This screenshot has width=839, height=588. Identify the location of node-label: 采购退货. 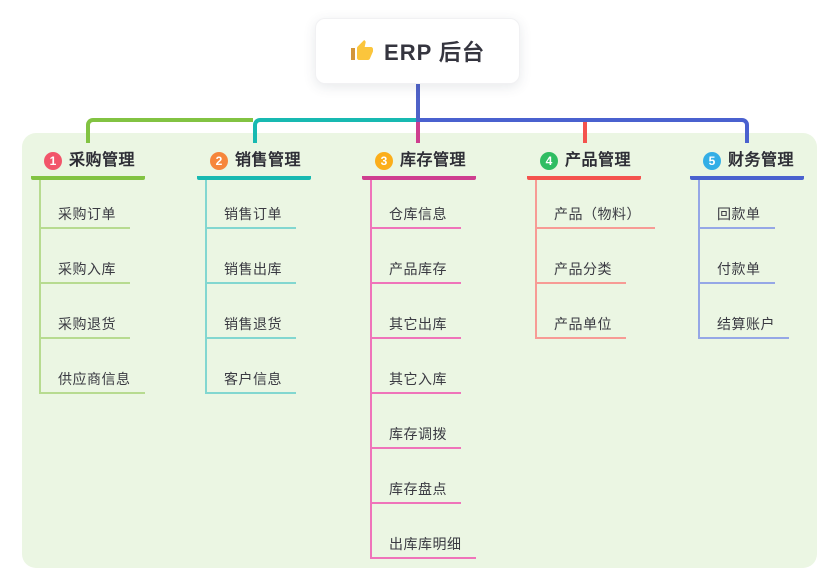
(87, 324).